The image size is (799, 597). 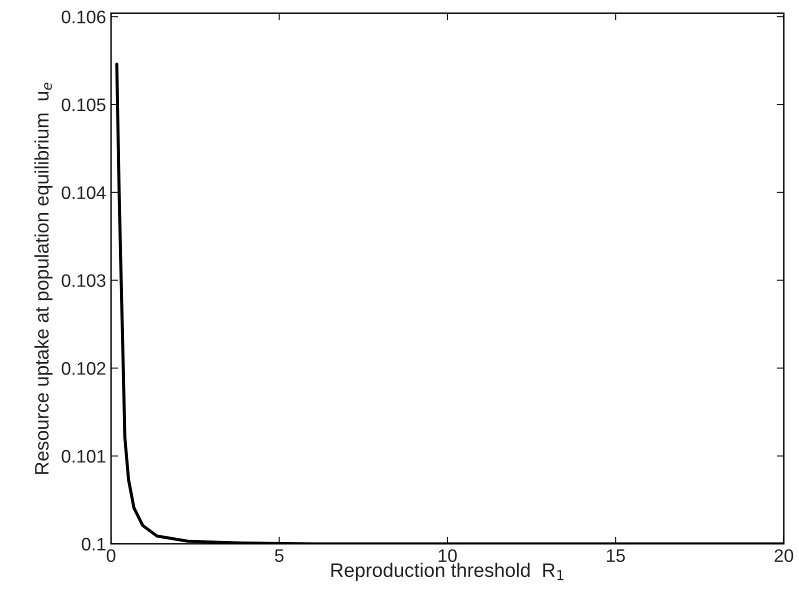 What do you see at coordinates (84, 368) in the screenshot?
I see `y-tick-label: 0.102` at bounding box center [84, 368].